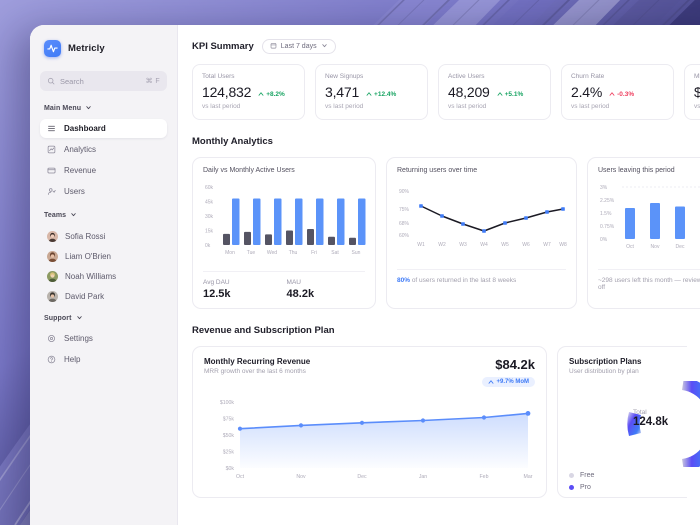 Image resolution: width=700 pixels, height=525 pixels. Describe the element at coordinates (263, 330) in the screenshot. I see `section-title: Revenue and Subscription Plan` at that location.